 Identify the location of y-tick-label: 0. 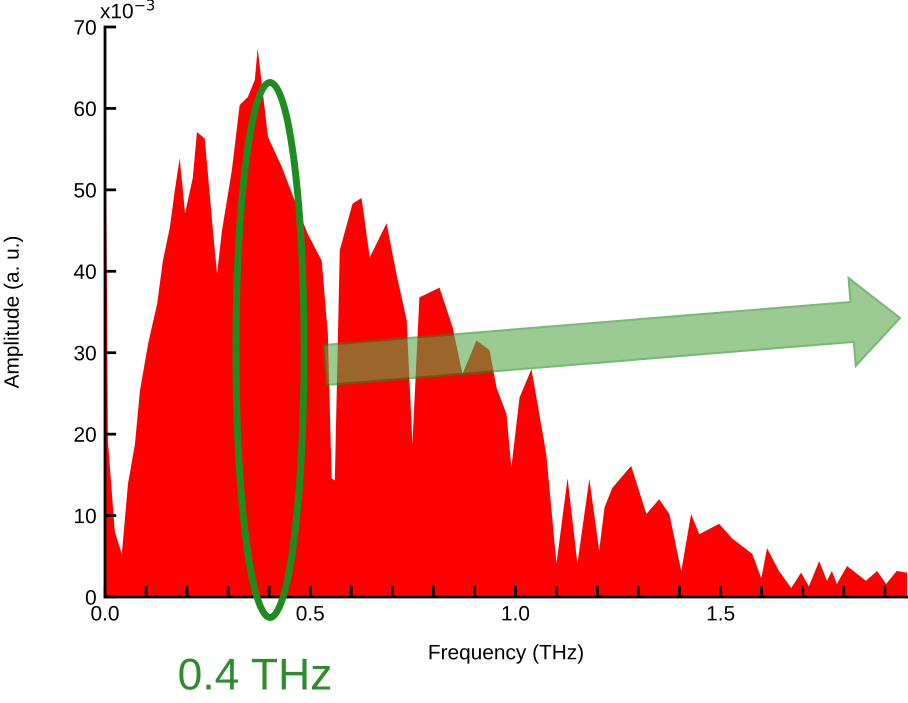
(91, 597).